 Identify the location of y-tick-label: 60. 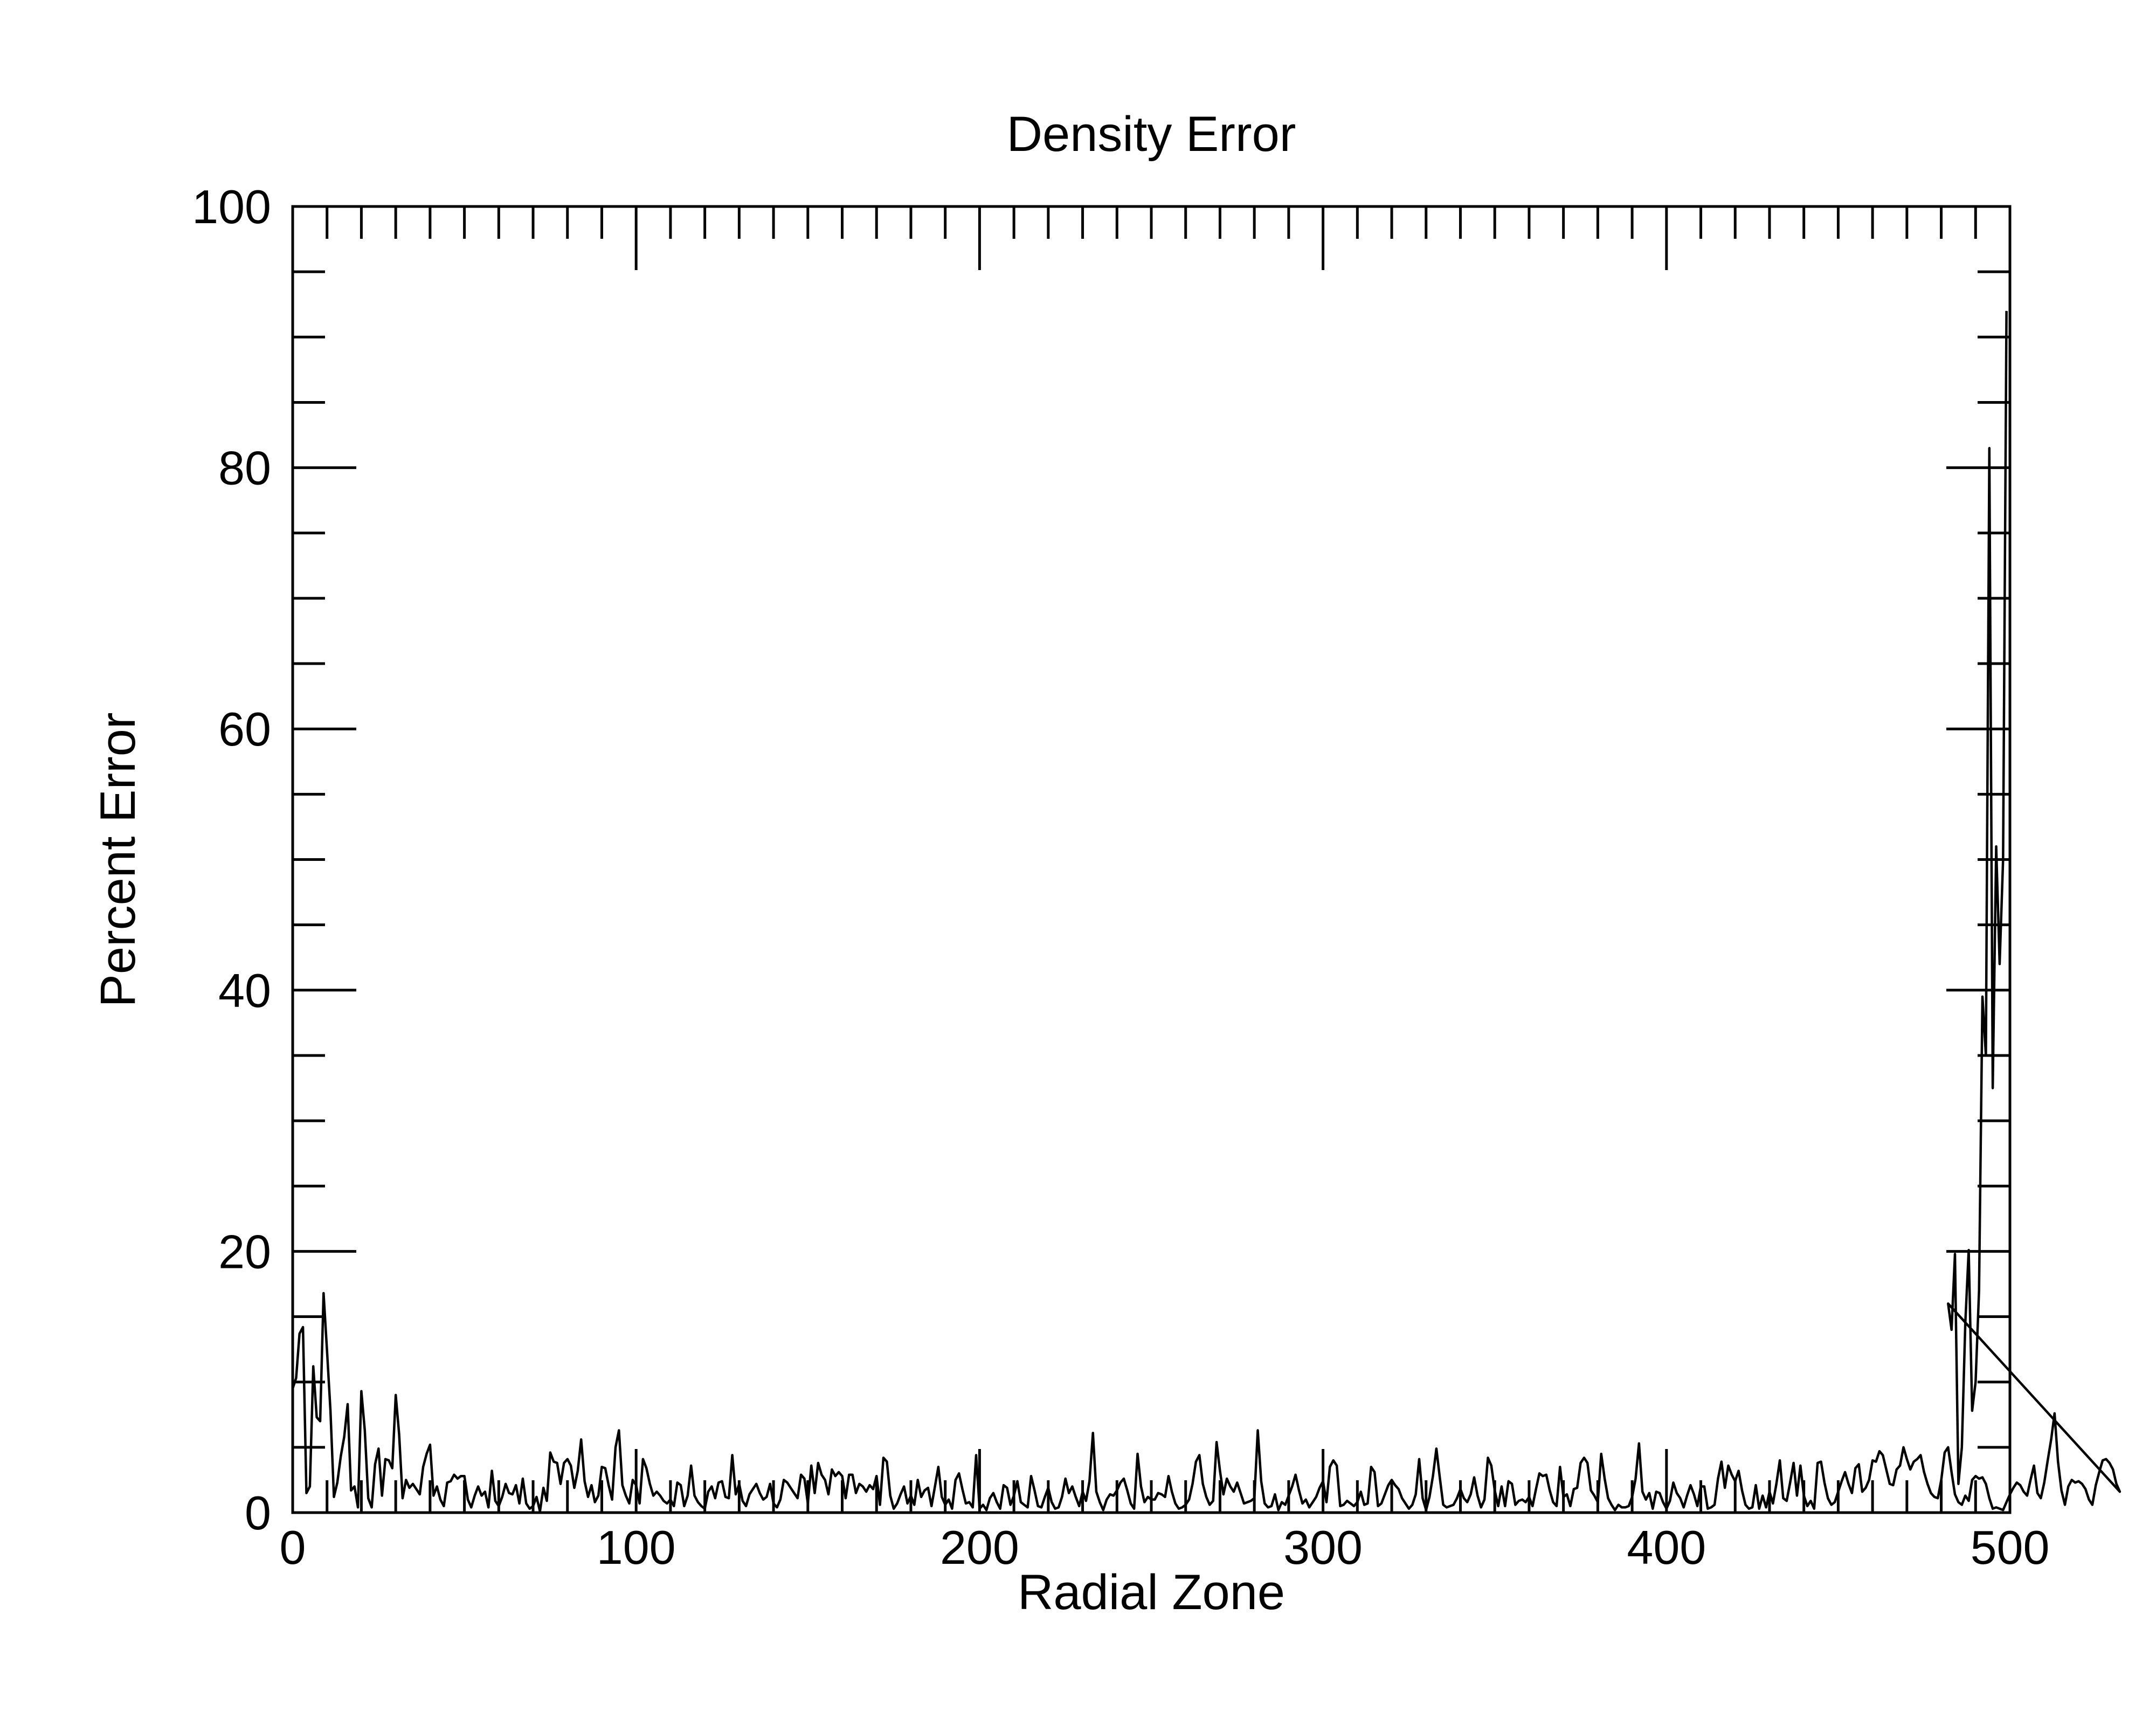
(245, 729).